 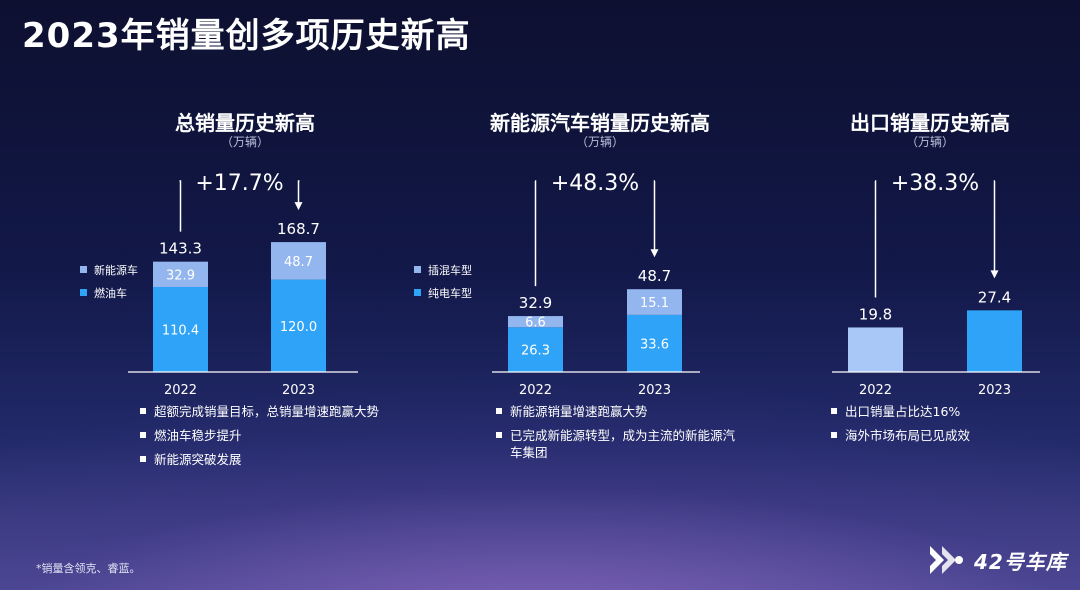 What do you see at coordinates (239, 183) in the screenshot?
I see `growth-label: +17.7%` at bounding box center [239, 183].